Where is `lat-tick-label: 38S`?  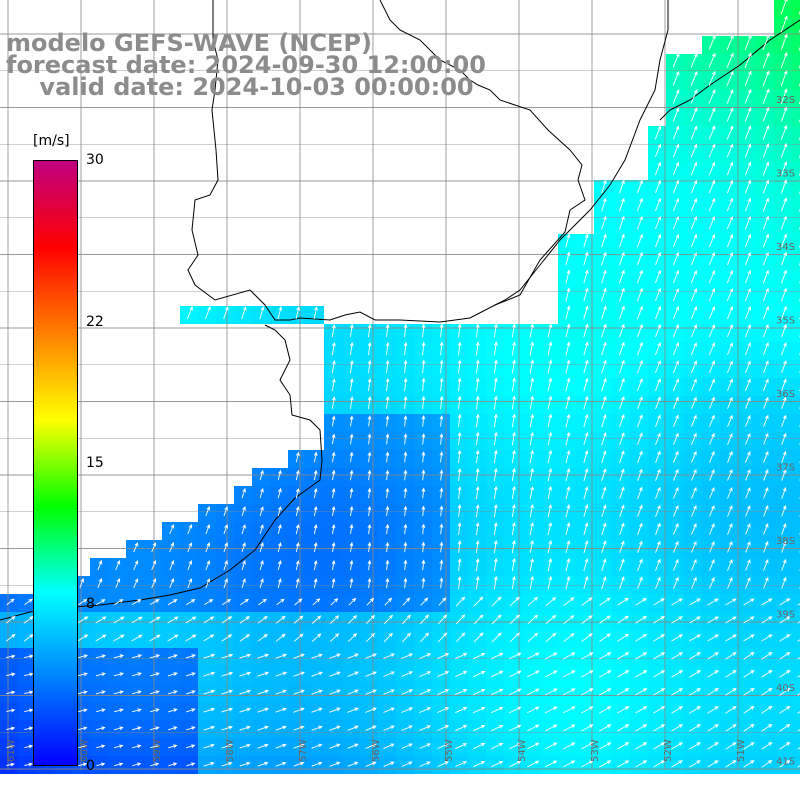
lat-tick-label: 38S is located at coordinates (785, 541).